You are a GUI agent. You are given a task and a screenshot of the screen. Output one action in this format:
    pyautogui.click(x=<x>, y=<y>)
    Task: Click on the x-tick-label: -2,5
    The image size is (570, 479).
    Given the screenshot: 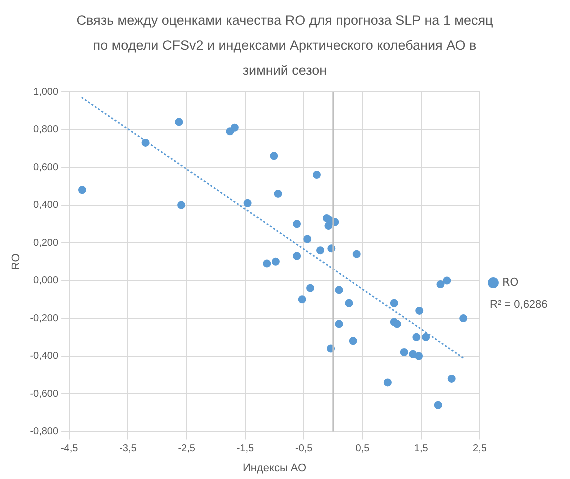 What is the action you would take?
    pyautogui.click(x=187, y=449)
    